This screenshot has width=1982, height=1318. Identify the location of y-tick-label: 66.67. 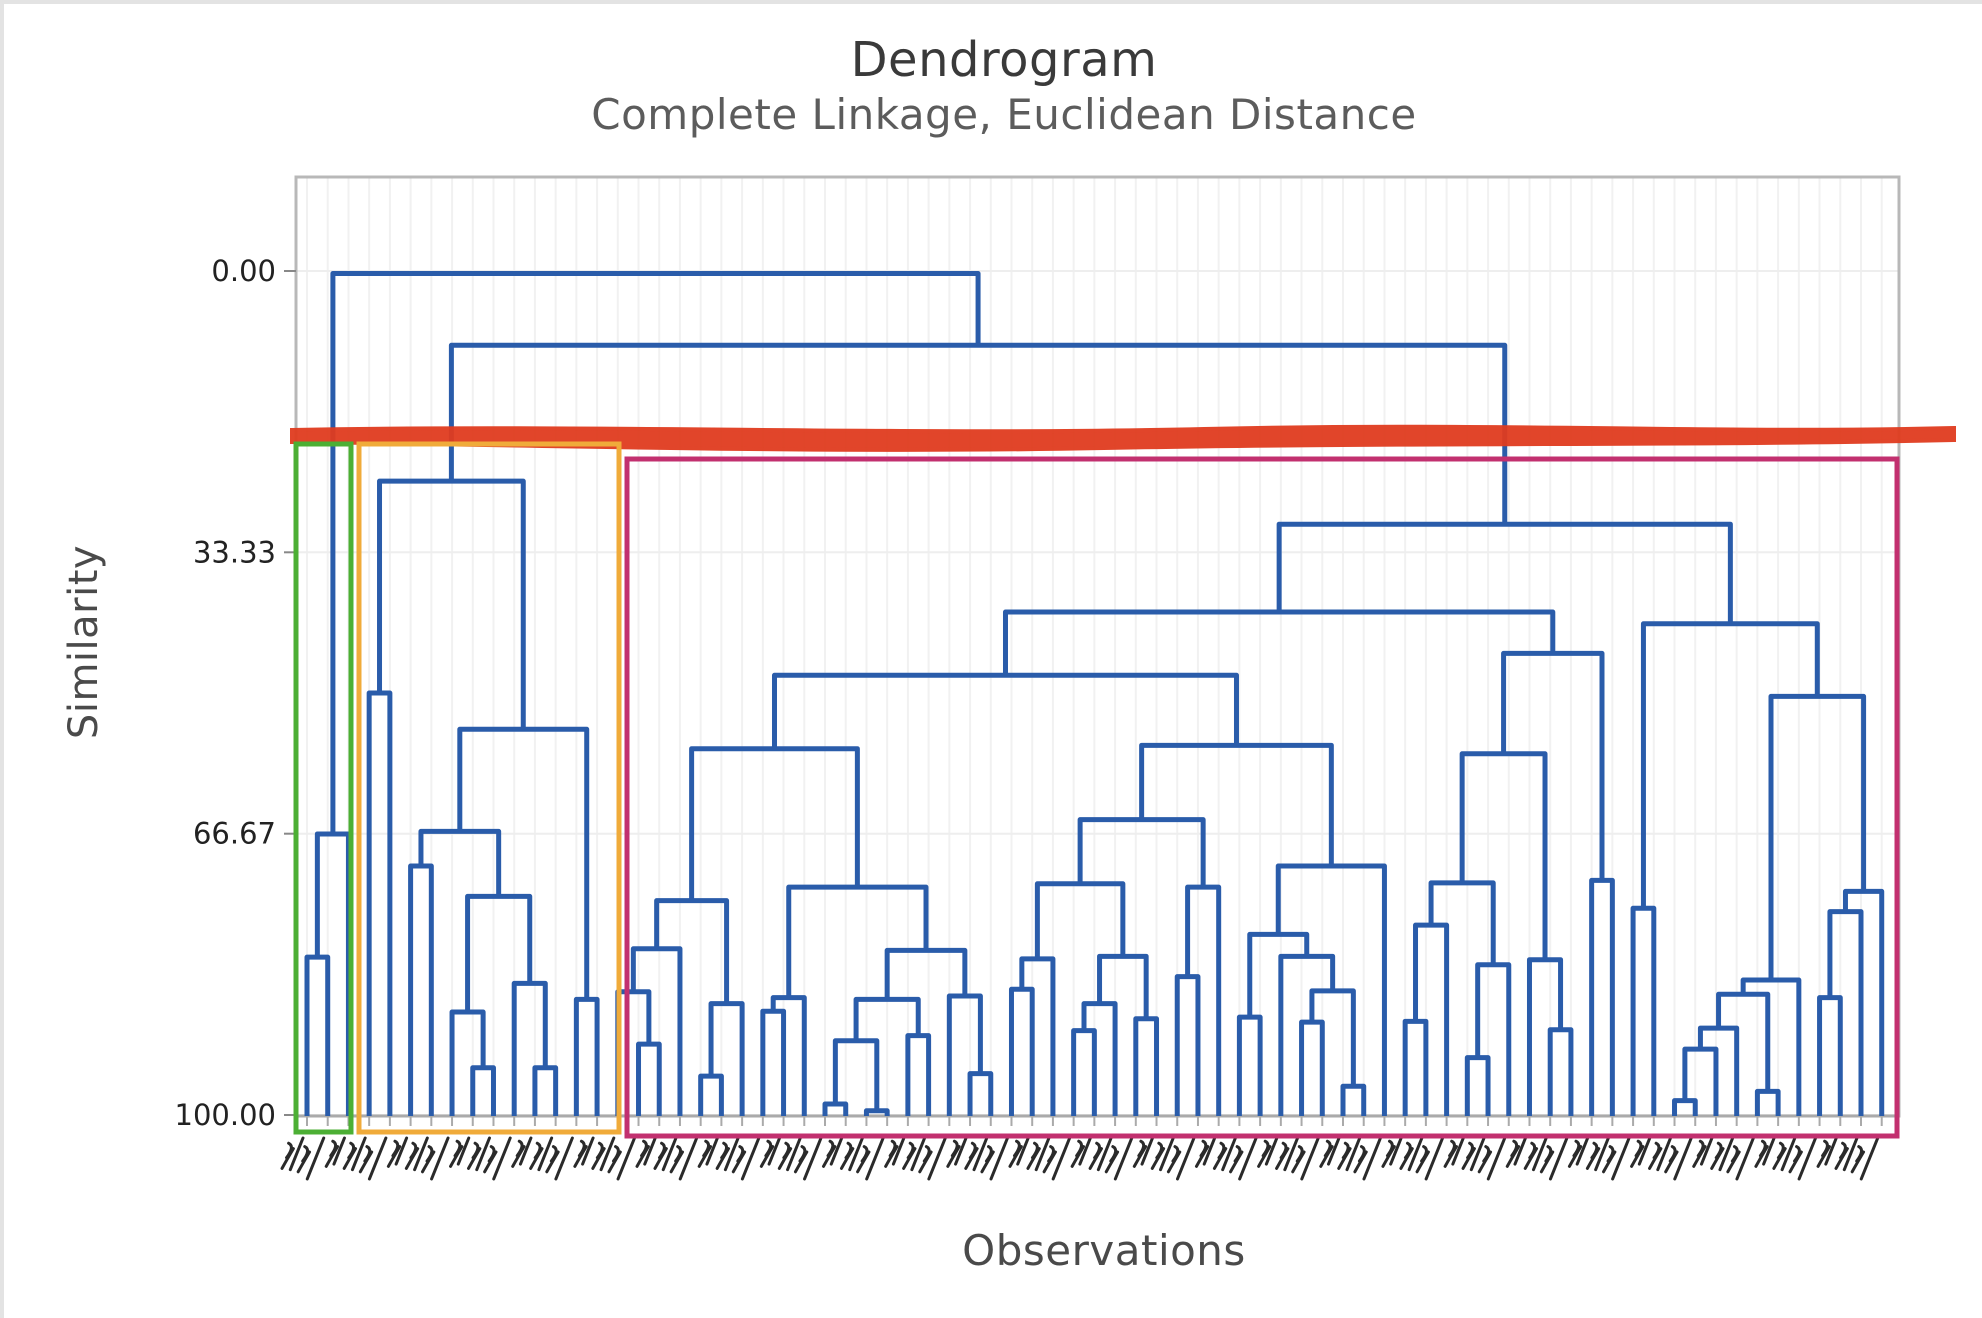
(234, 834).